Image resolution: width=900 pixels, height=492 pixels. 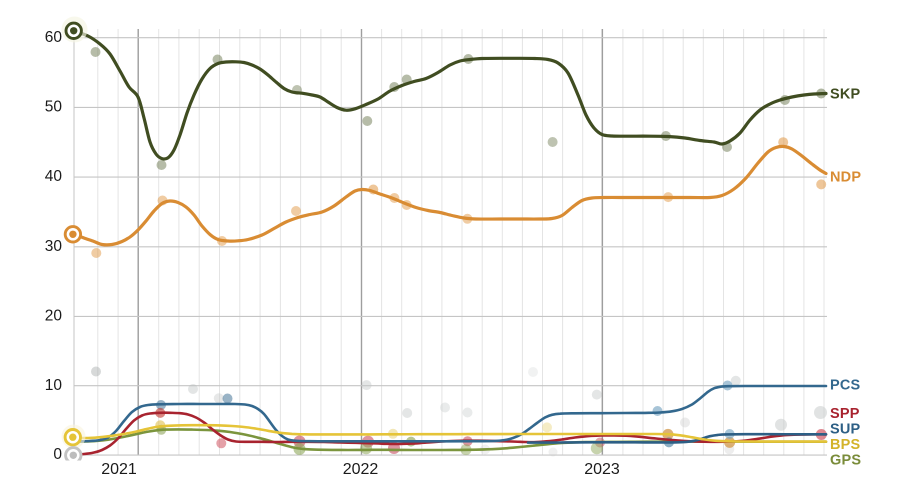 I want to click on svg-text: 20, so click(x=54, y=315).